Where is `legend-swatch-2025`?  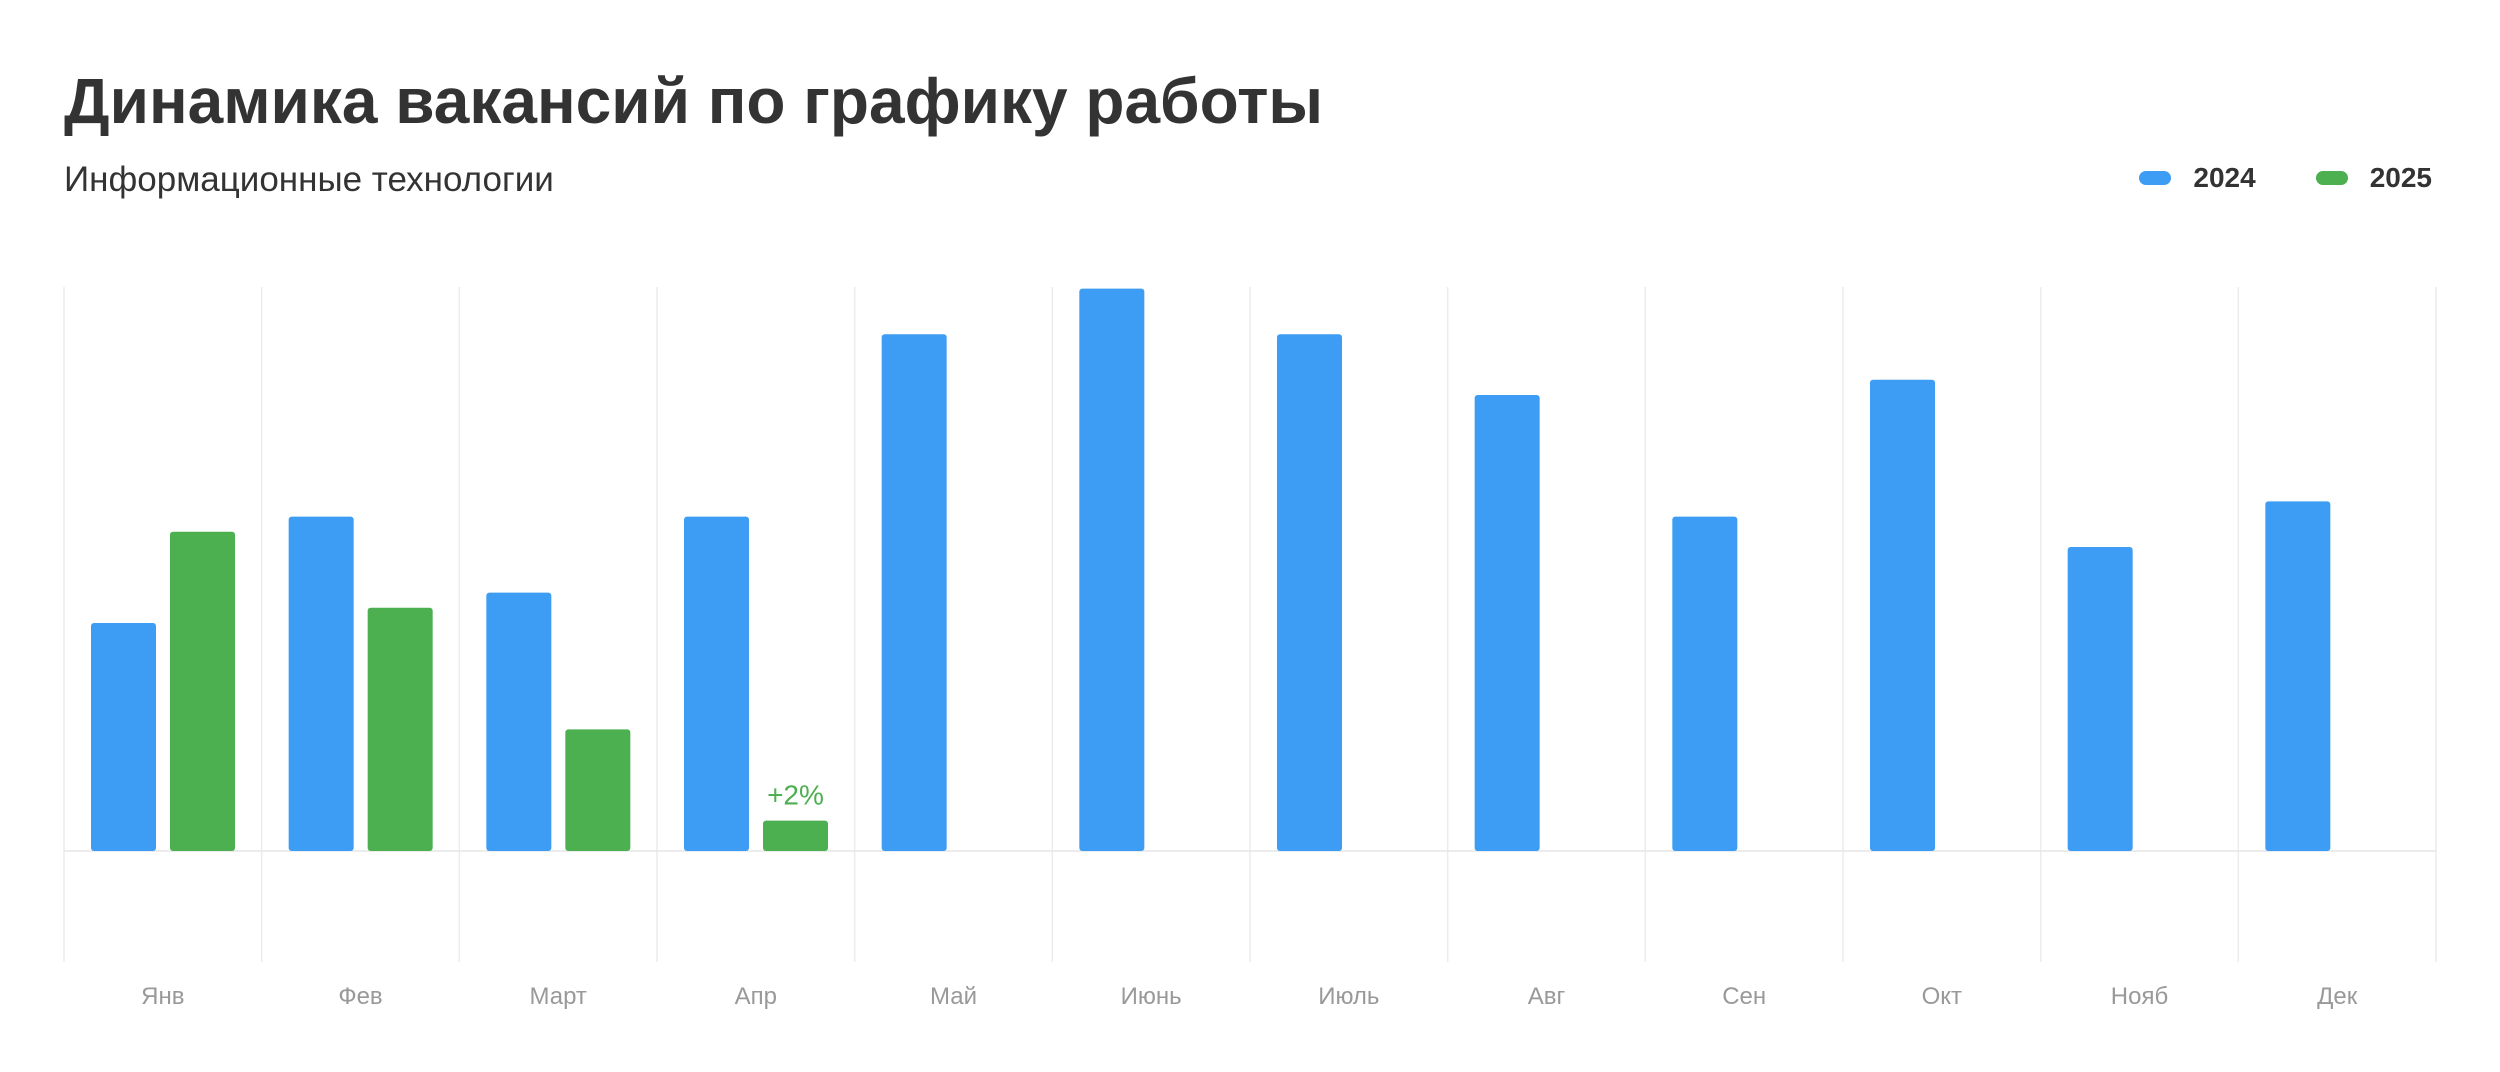 legend-swatch-2025 is located at coordinates (2331, 178).